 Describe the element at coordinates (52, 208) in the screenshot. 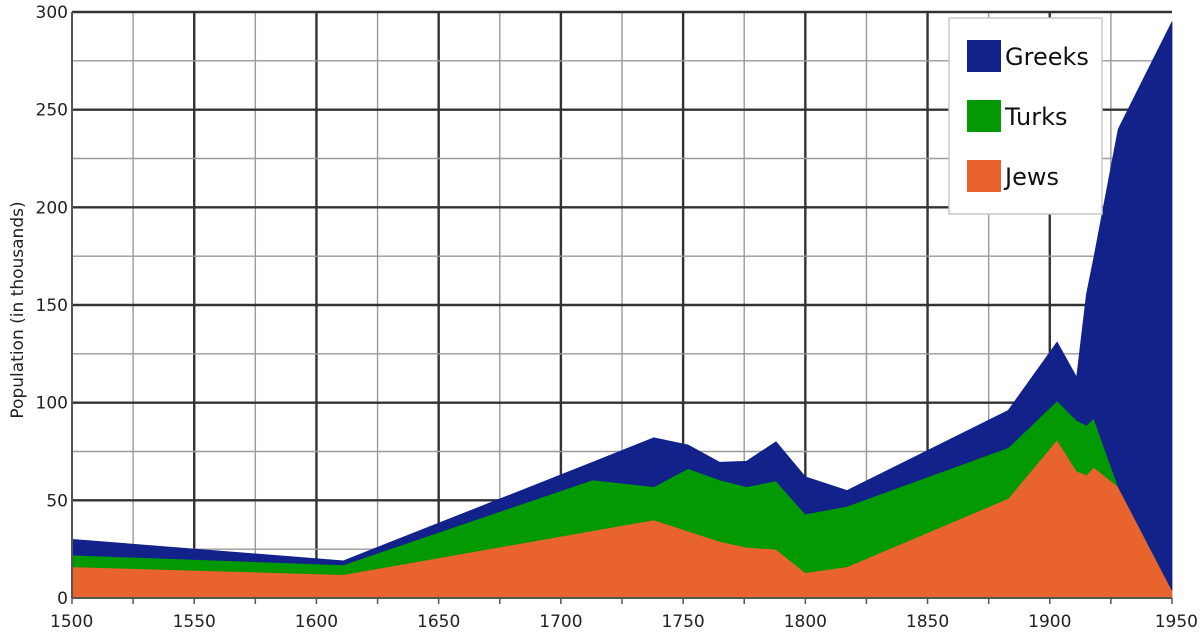

I see `y-tick-label: 200` at that location.